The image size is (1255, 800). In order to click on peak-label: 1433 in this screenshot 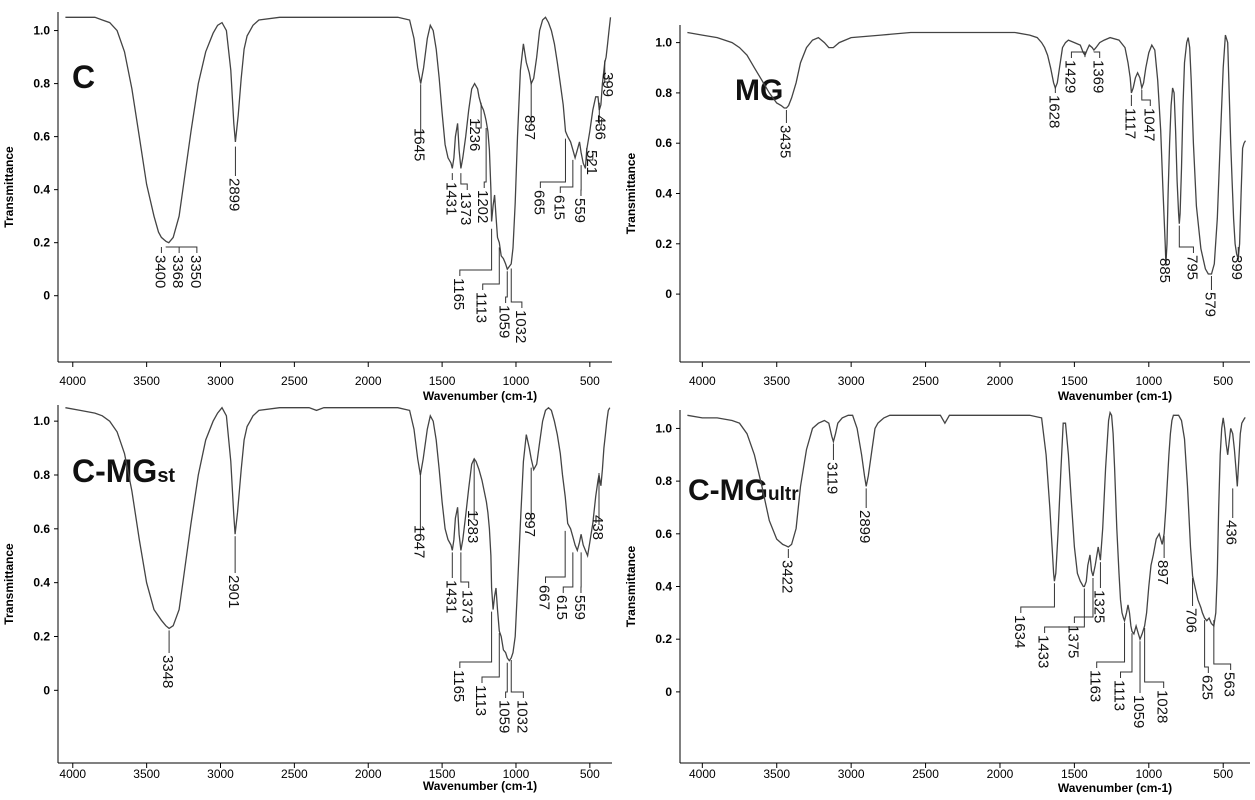, I will do `click(1043, 651)`.